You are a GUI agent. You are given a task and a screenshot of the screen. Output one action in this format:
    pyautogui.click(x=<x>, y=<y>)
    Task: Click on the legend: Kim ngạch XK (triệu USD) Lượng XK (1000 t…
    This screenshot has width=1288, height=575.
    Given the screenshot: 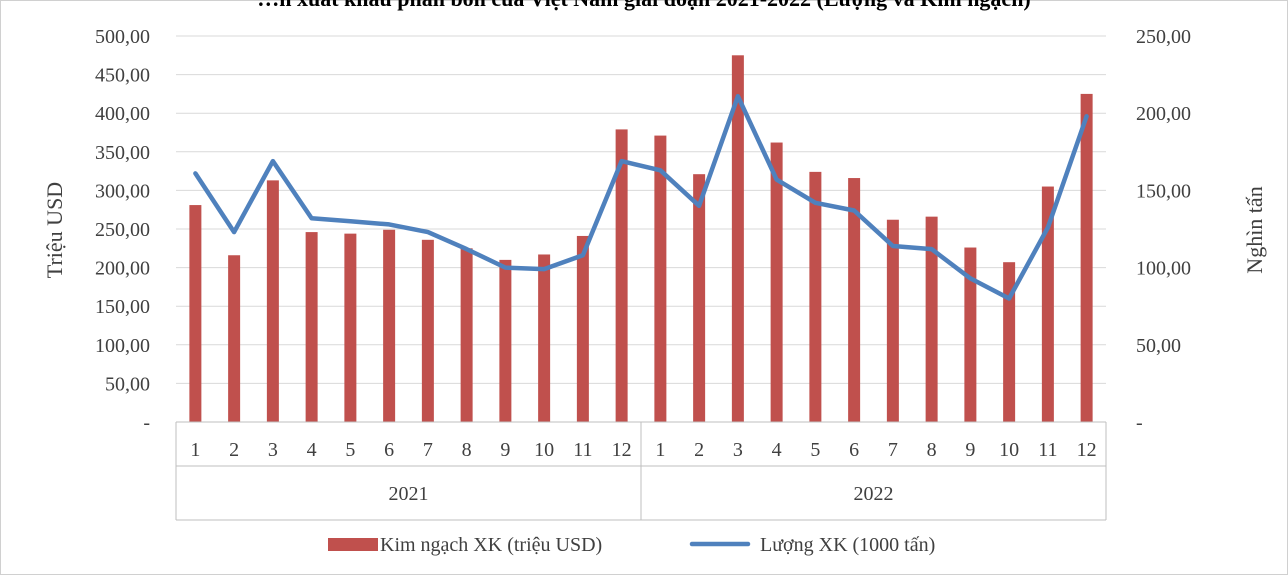 What is the action you would take?
    pyautogui.click(x=631, y=545)
    